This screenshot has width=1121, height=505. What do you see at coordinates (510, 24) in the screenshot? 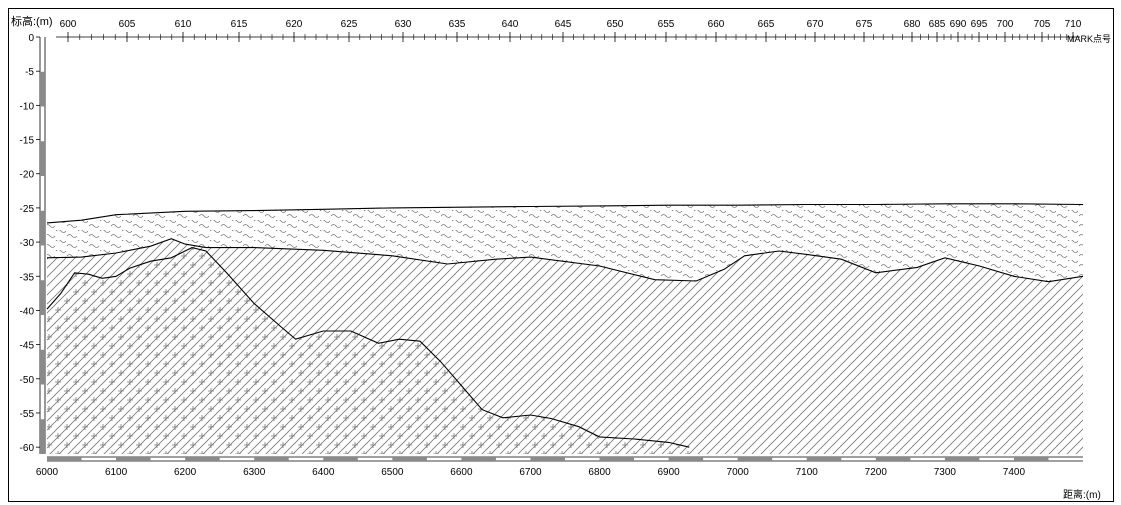
I see `mark-tick-label: 640` at bounding box center [510, 24].